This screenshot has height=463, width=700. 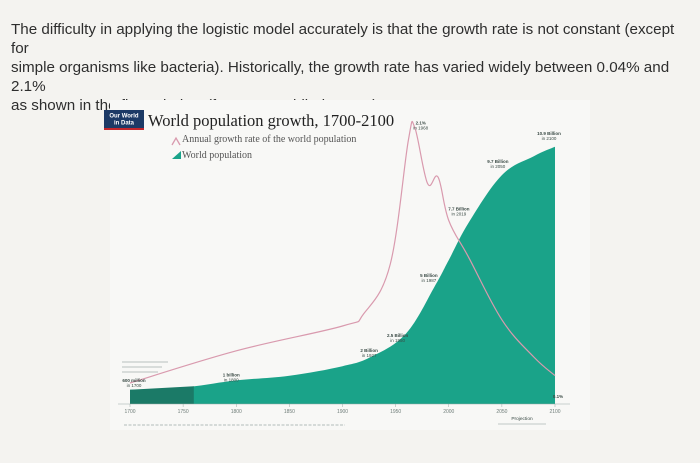 I want to click on x-tick-label: 1850, so click(x=289, y=412).